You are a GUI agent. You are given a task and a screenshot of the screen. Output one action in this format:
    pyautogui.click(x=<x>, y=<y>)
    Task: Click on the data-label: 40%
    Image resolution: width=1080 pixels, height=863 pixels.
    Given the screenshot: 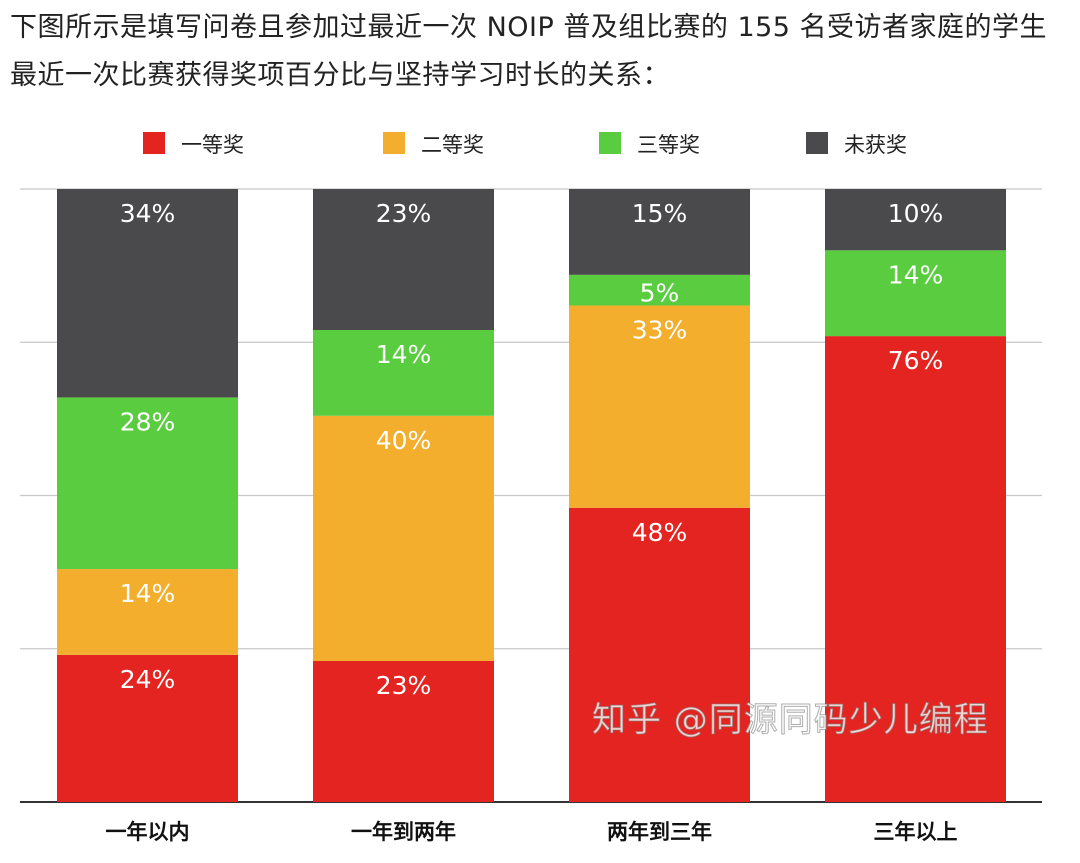 What is the action you would take?
    pyautogui.click(x=404, y=440)
    